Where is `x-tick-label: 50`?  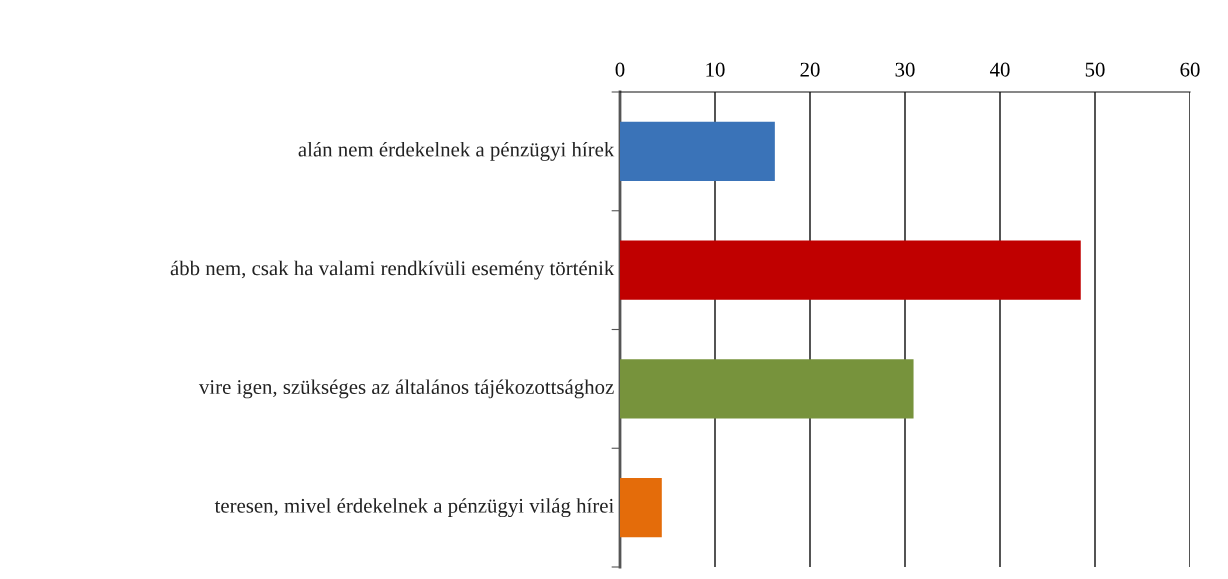
x-tick-label: 50 is located at coordinates (1095, 69).